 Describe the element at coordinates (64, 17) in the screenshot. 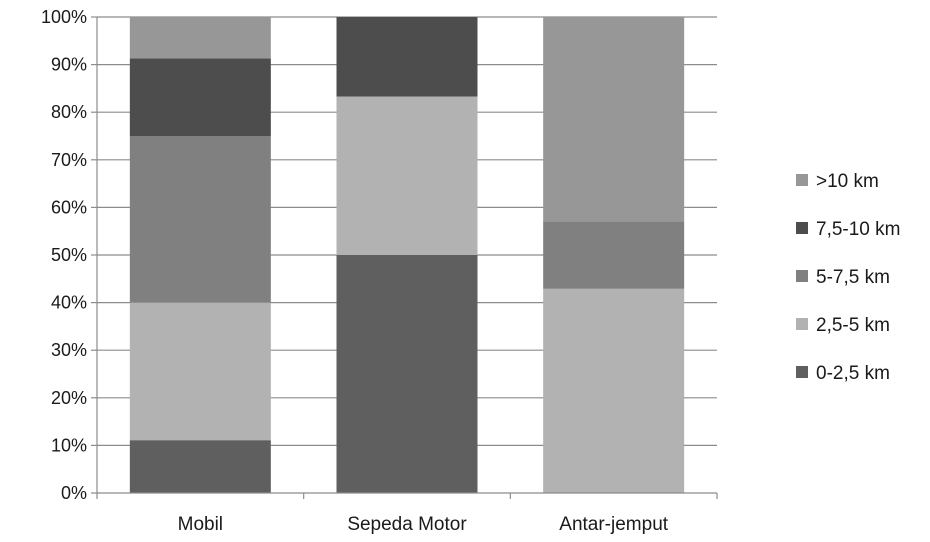

I see `y-tick-label: 100%` at that location.